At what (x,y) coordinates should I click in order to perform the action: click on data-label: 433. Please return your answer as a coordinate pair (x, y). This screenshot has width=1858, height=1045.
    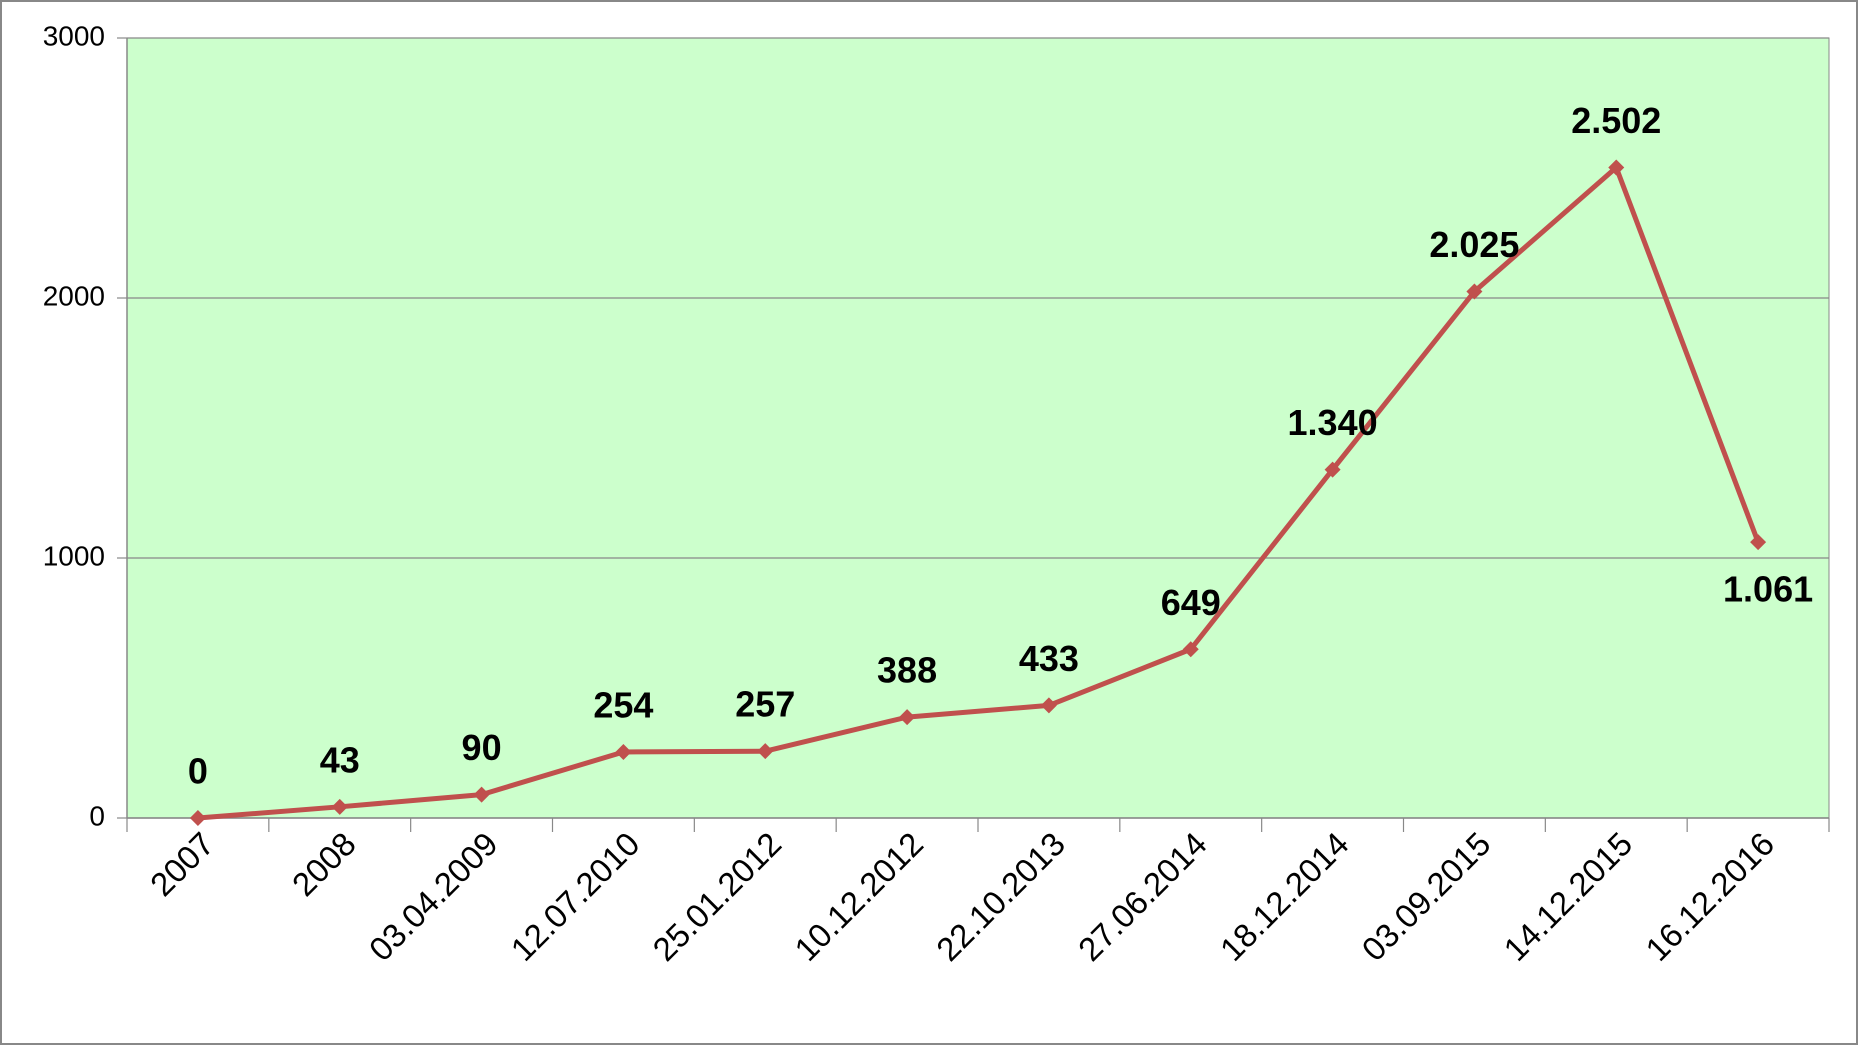
    Looking at the image, I should click on (1049, 658).